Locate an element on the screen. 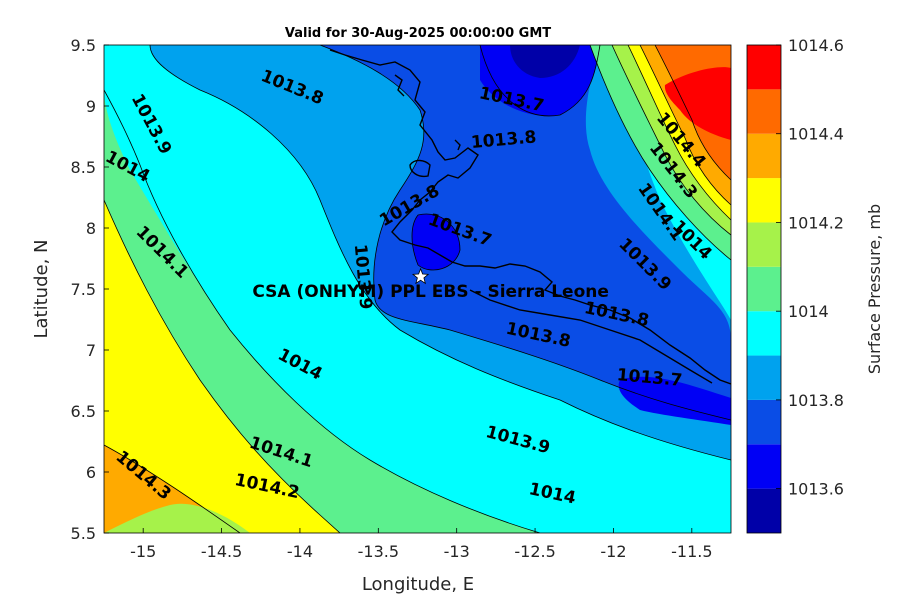 The width and height of the screenshot is (900, 600). station-star-icon is located at coordinates (420, 276).